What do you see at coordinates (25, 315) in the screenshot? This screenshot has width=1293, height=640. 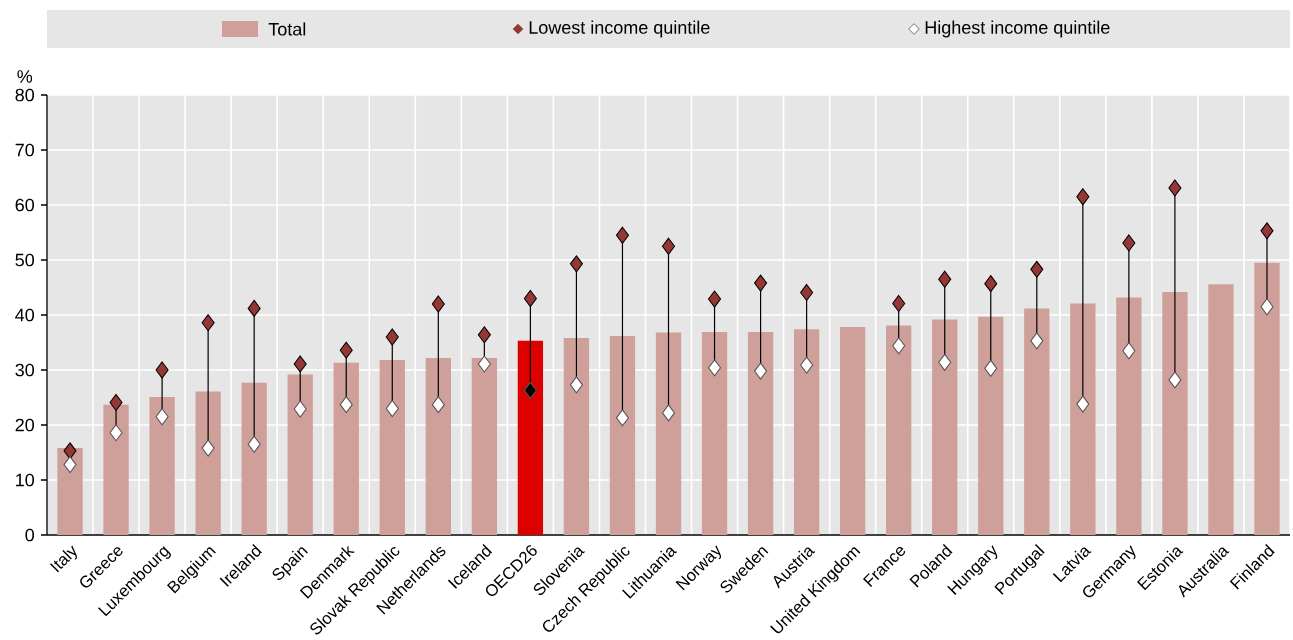 I see `y-tick-label: 40` at bounding box center [25, 315].